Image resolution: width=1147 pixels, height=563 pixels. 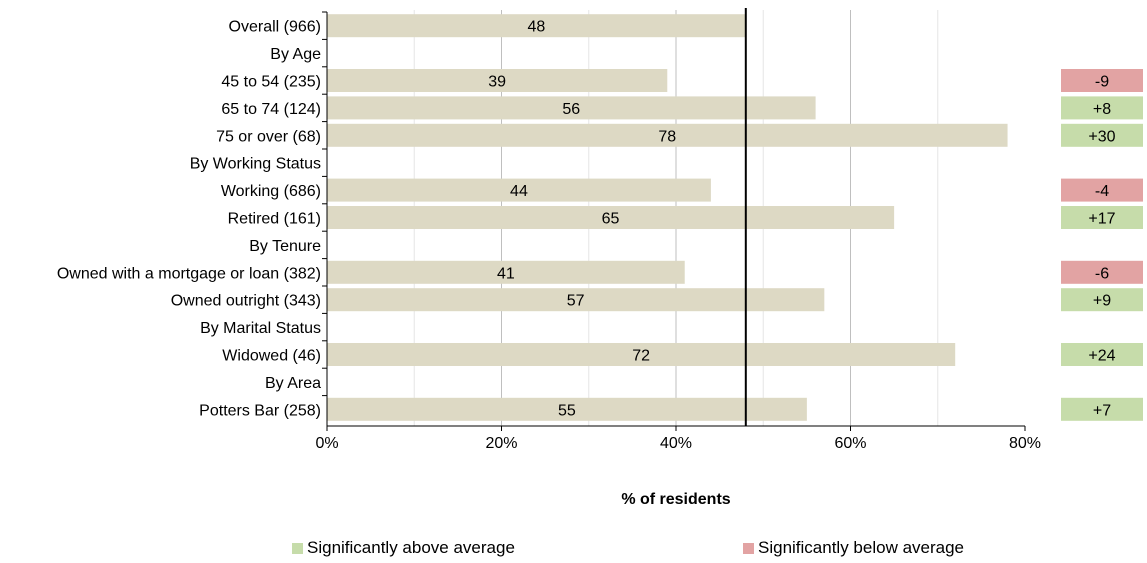 What do you see at coordinates (748, 548) in the screenshot?
I see `legend-swatch-below` at bounding box center [748, 548].